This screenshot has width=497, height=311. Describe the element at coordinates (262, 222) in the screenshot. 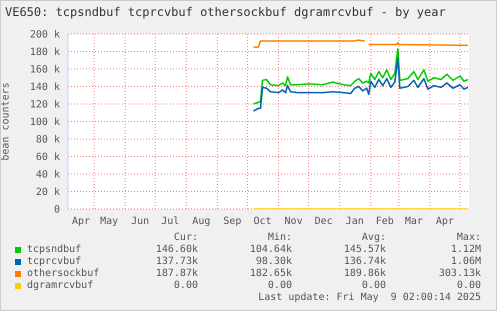

I see `x-tick-label: Oct` at that location.